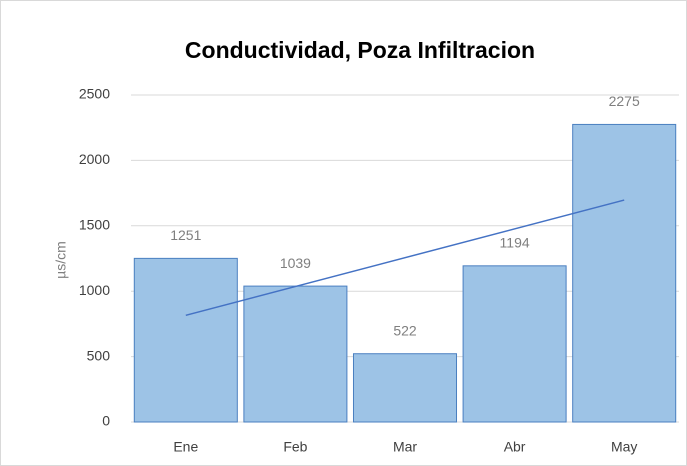 The width and height of the screenshot is (687, 466). I want to click on data-label: 1251, so click(185, 235).